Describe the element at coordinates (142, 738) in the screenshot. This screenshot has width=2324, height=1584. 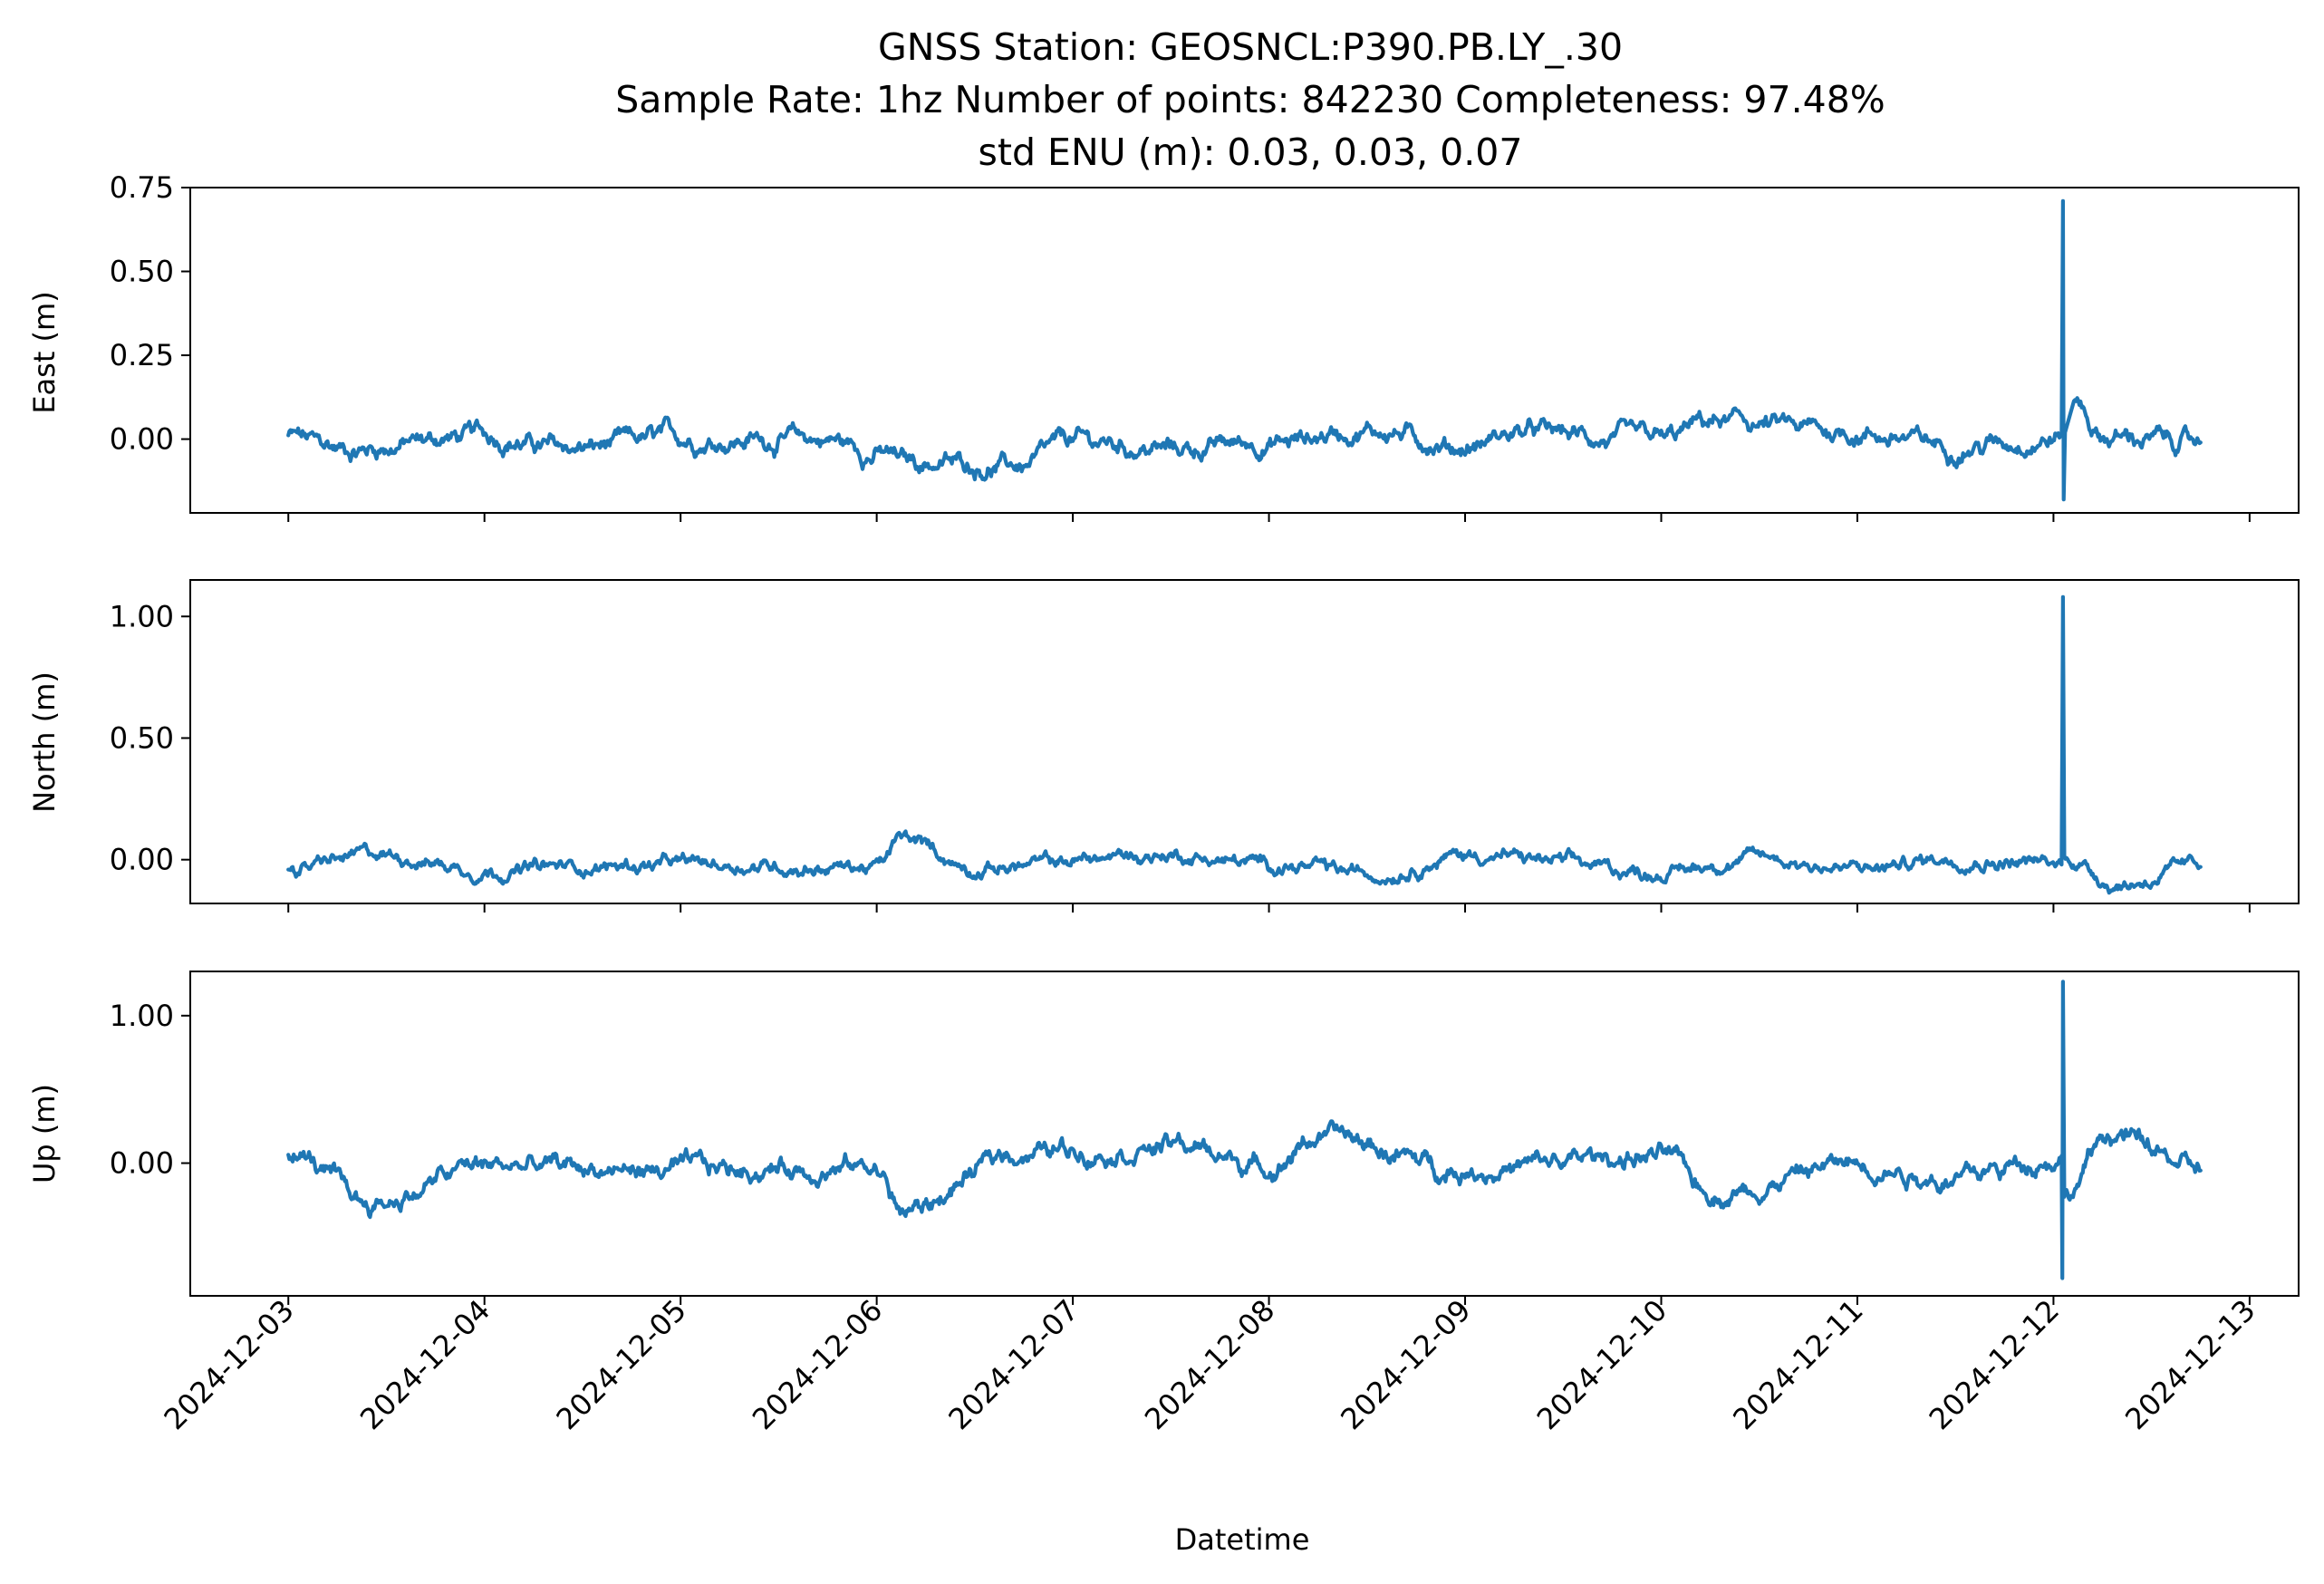
I see `y-tick-label-1-1: 0.50` at that location.